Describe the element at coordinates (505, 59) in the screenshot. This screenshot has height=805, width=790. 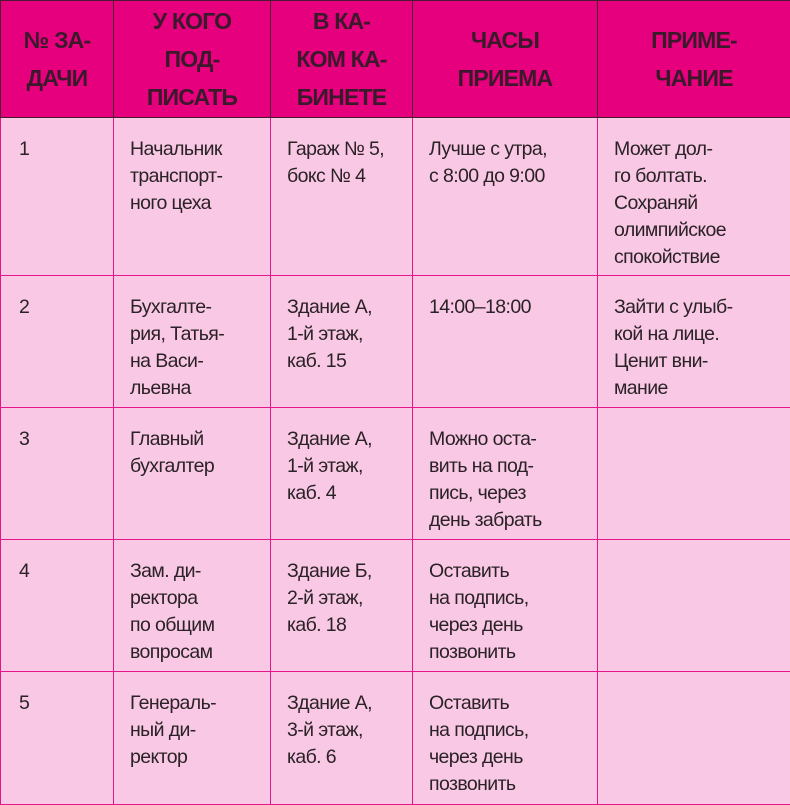
I see `header-hours: ЧАСЫ ПРИЕМА` at that location.